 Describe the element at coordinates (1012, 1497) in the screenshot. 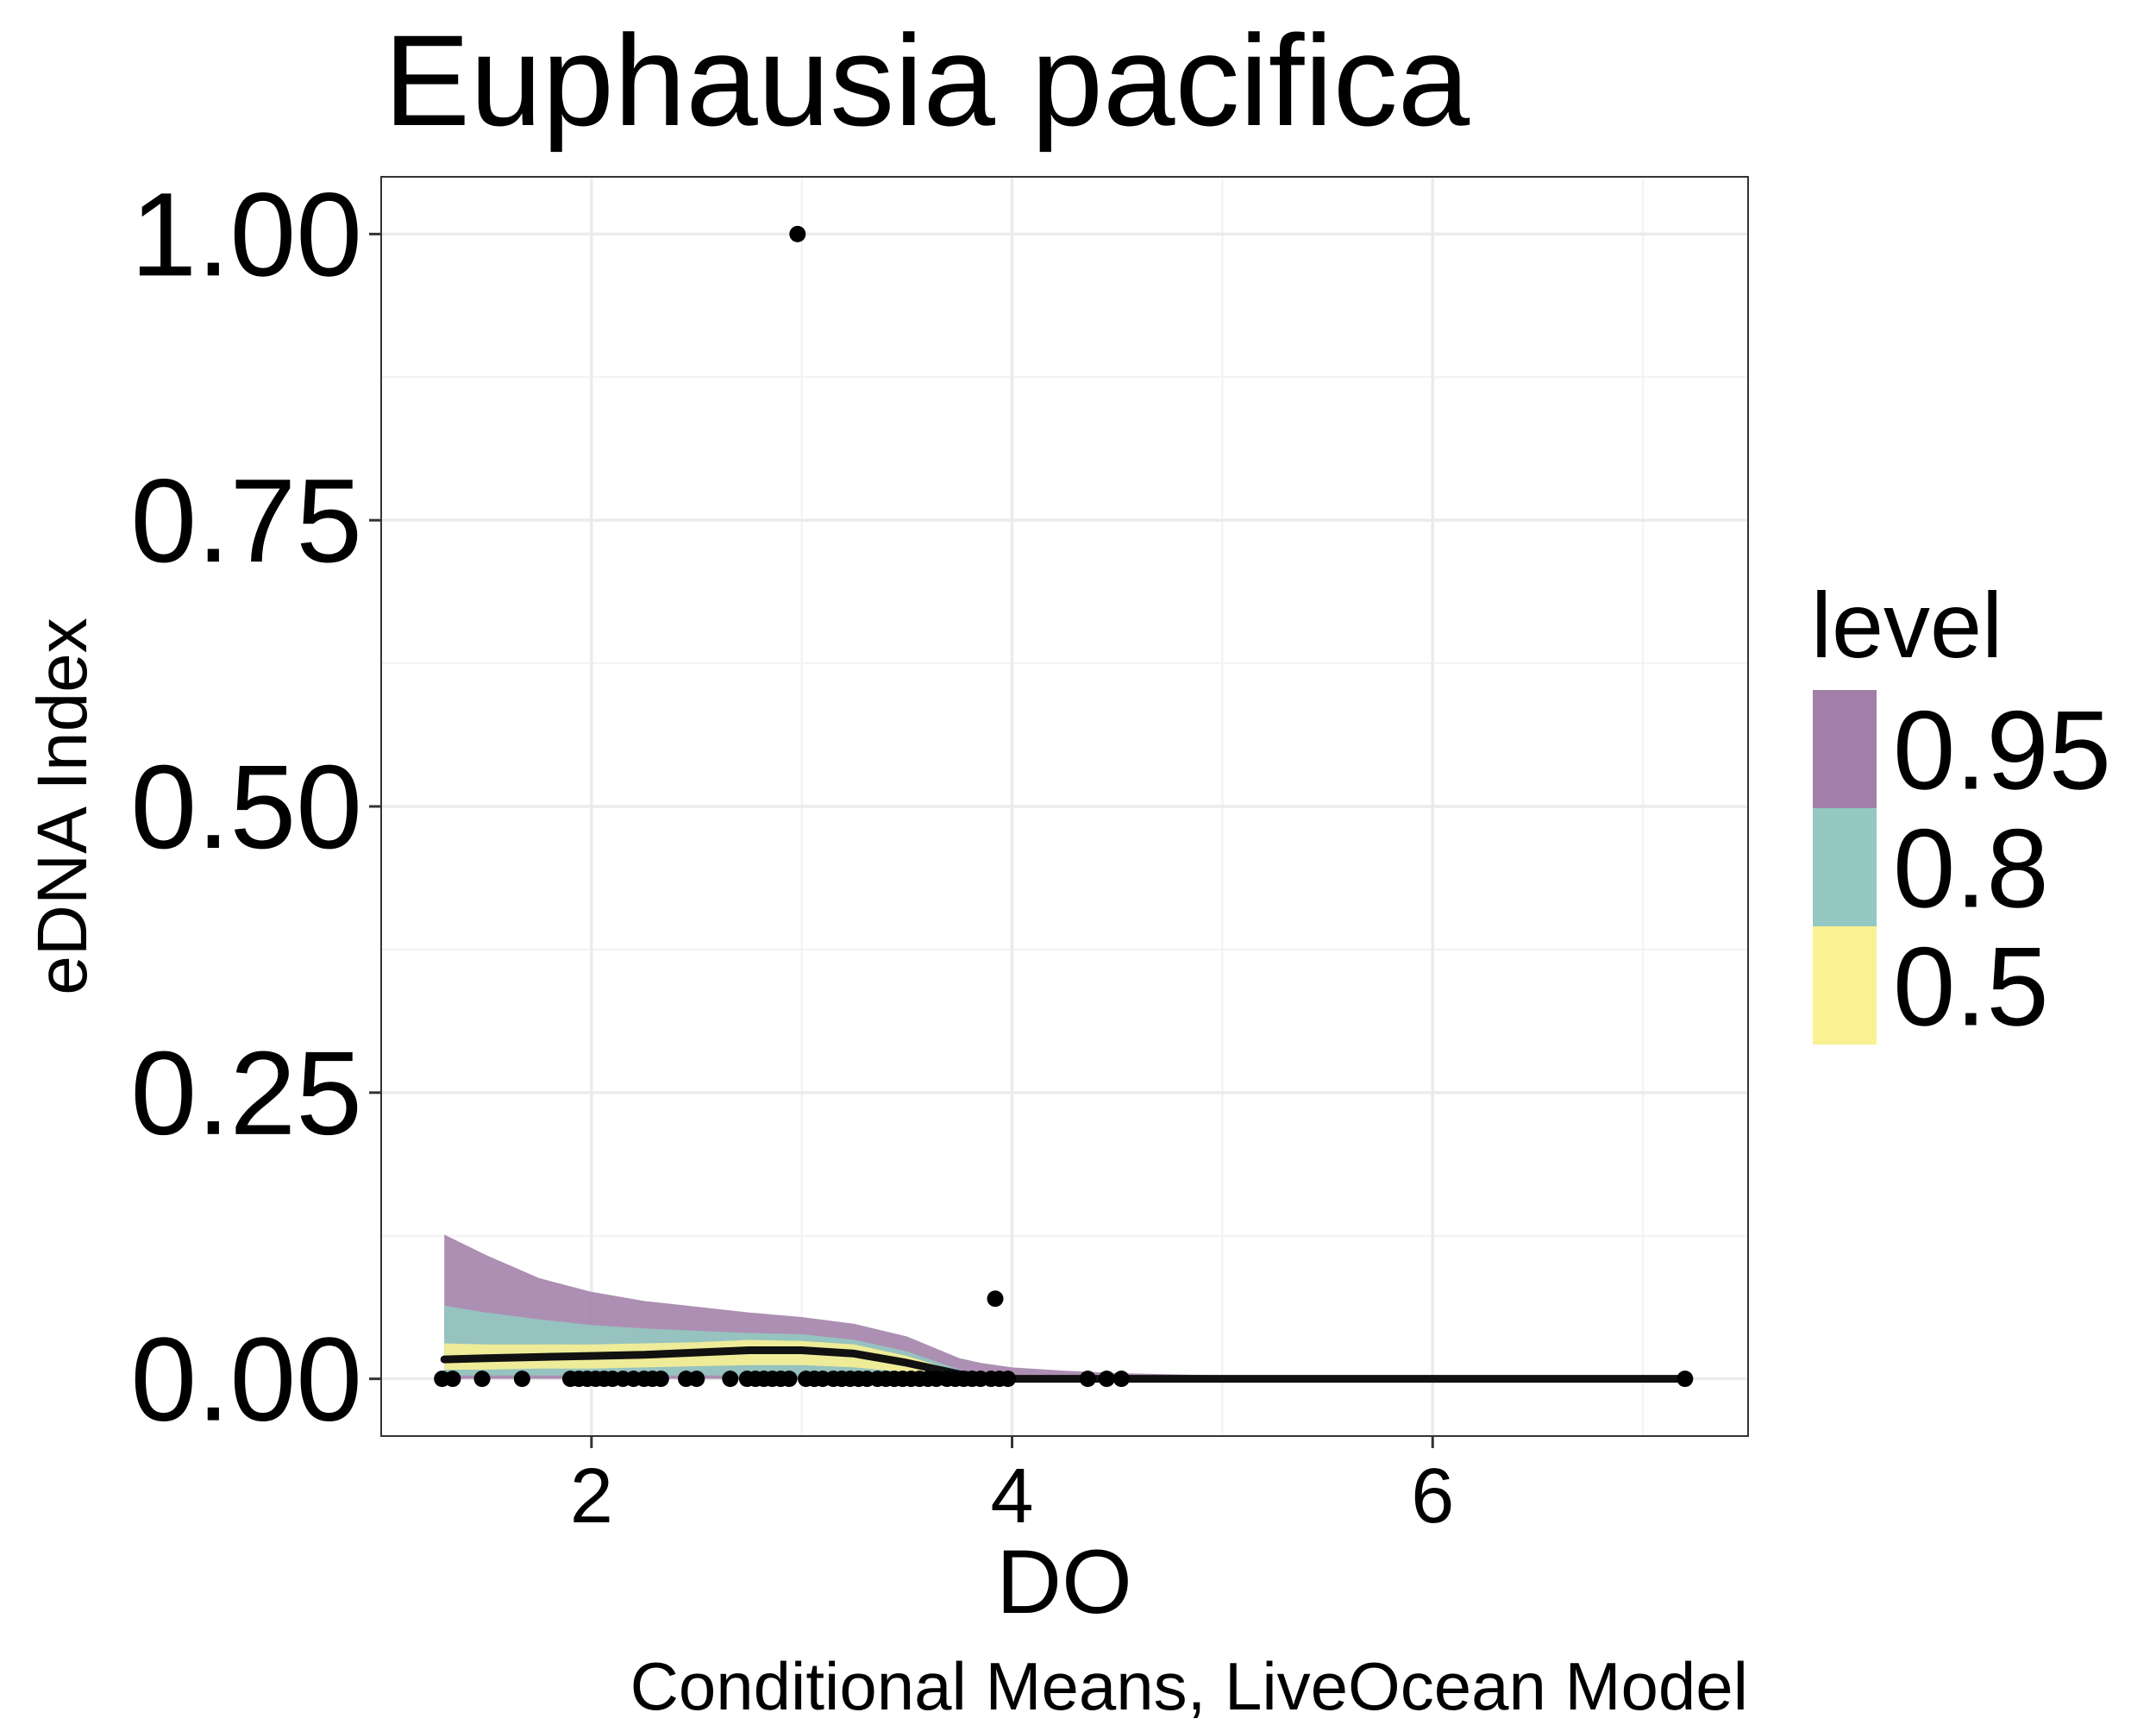

I see `x-tick-label-1: 4` at that location.